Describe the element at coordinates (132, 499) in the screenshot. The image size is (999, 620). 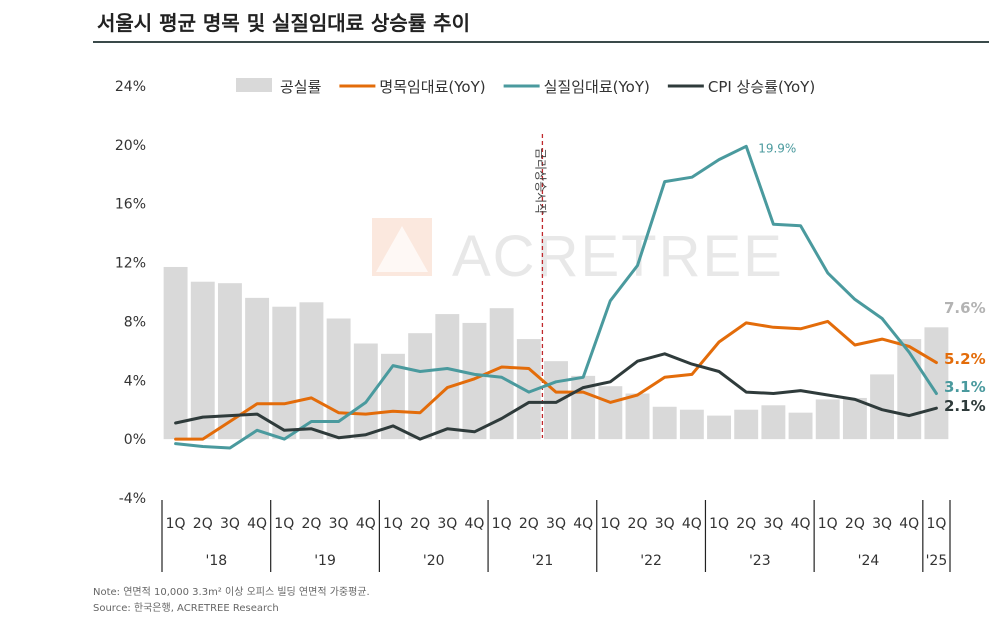
I see `y-tick-label: -4%` at that location.